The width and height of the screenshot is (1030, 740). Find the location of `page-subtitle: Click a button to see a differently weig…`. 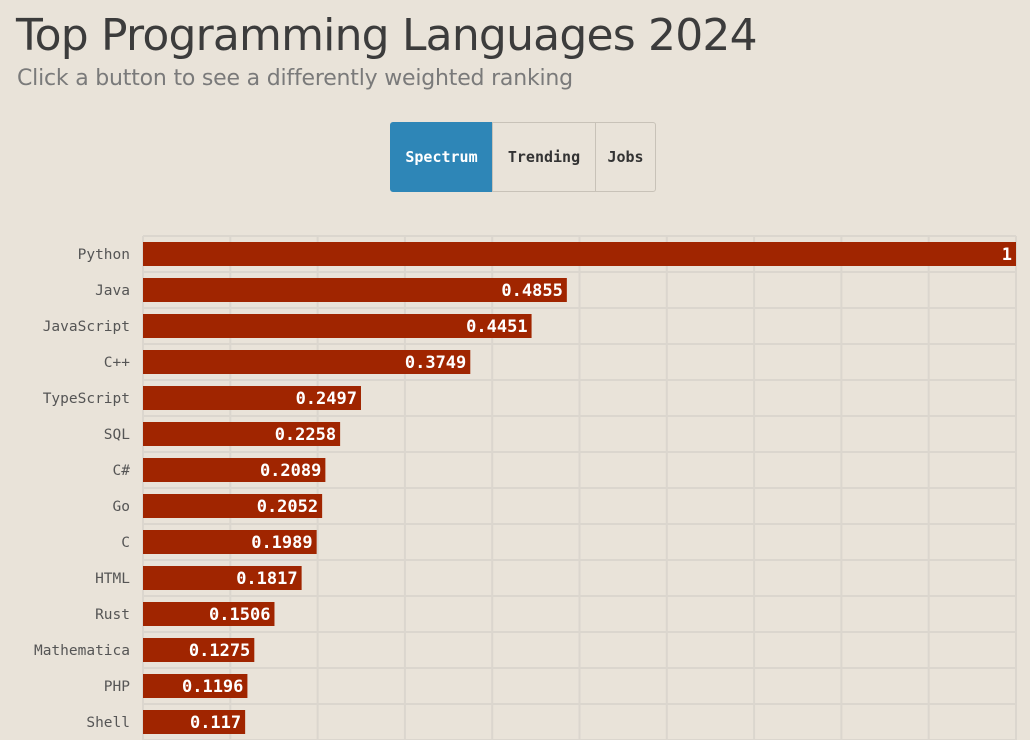

page-subtitle: Click a button to see a differently weig… is located at coordinates (295, 78).